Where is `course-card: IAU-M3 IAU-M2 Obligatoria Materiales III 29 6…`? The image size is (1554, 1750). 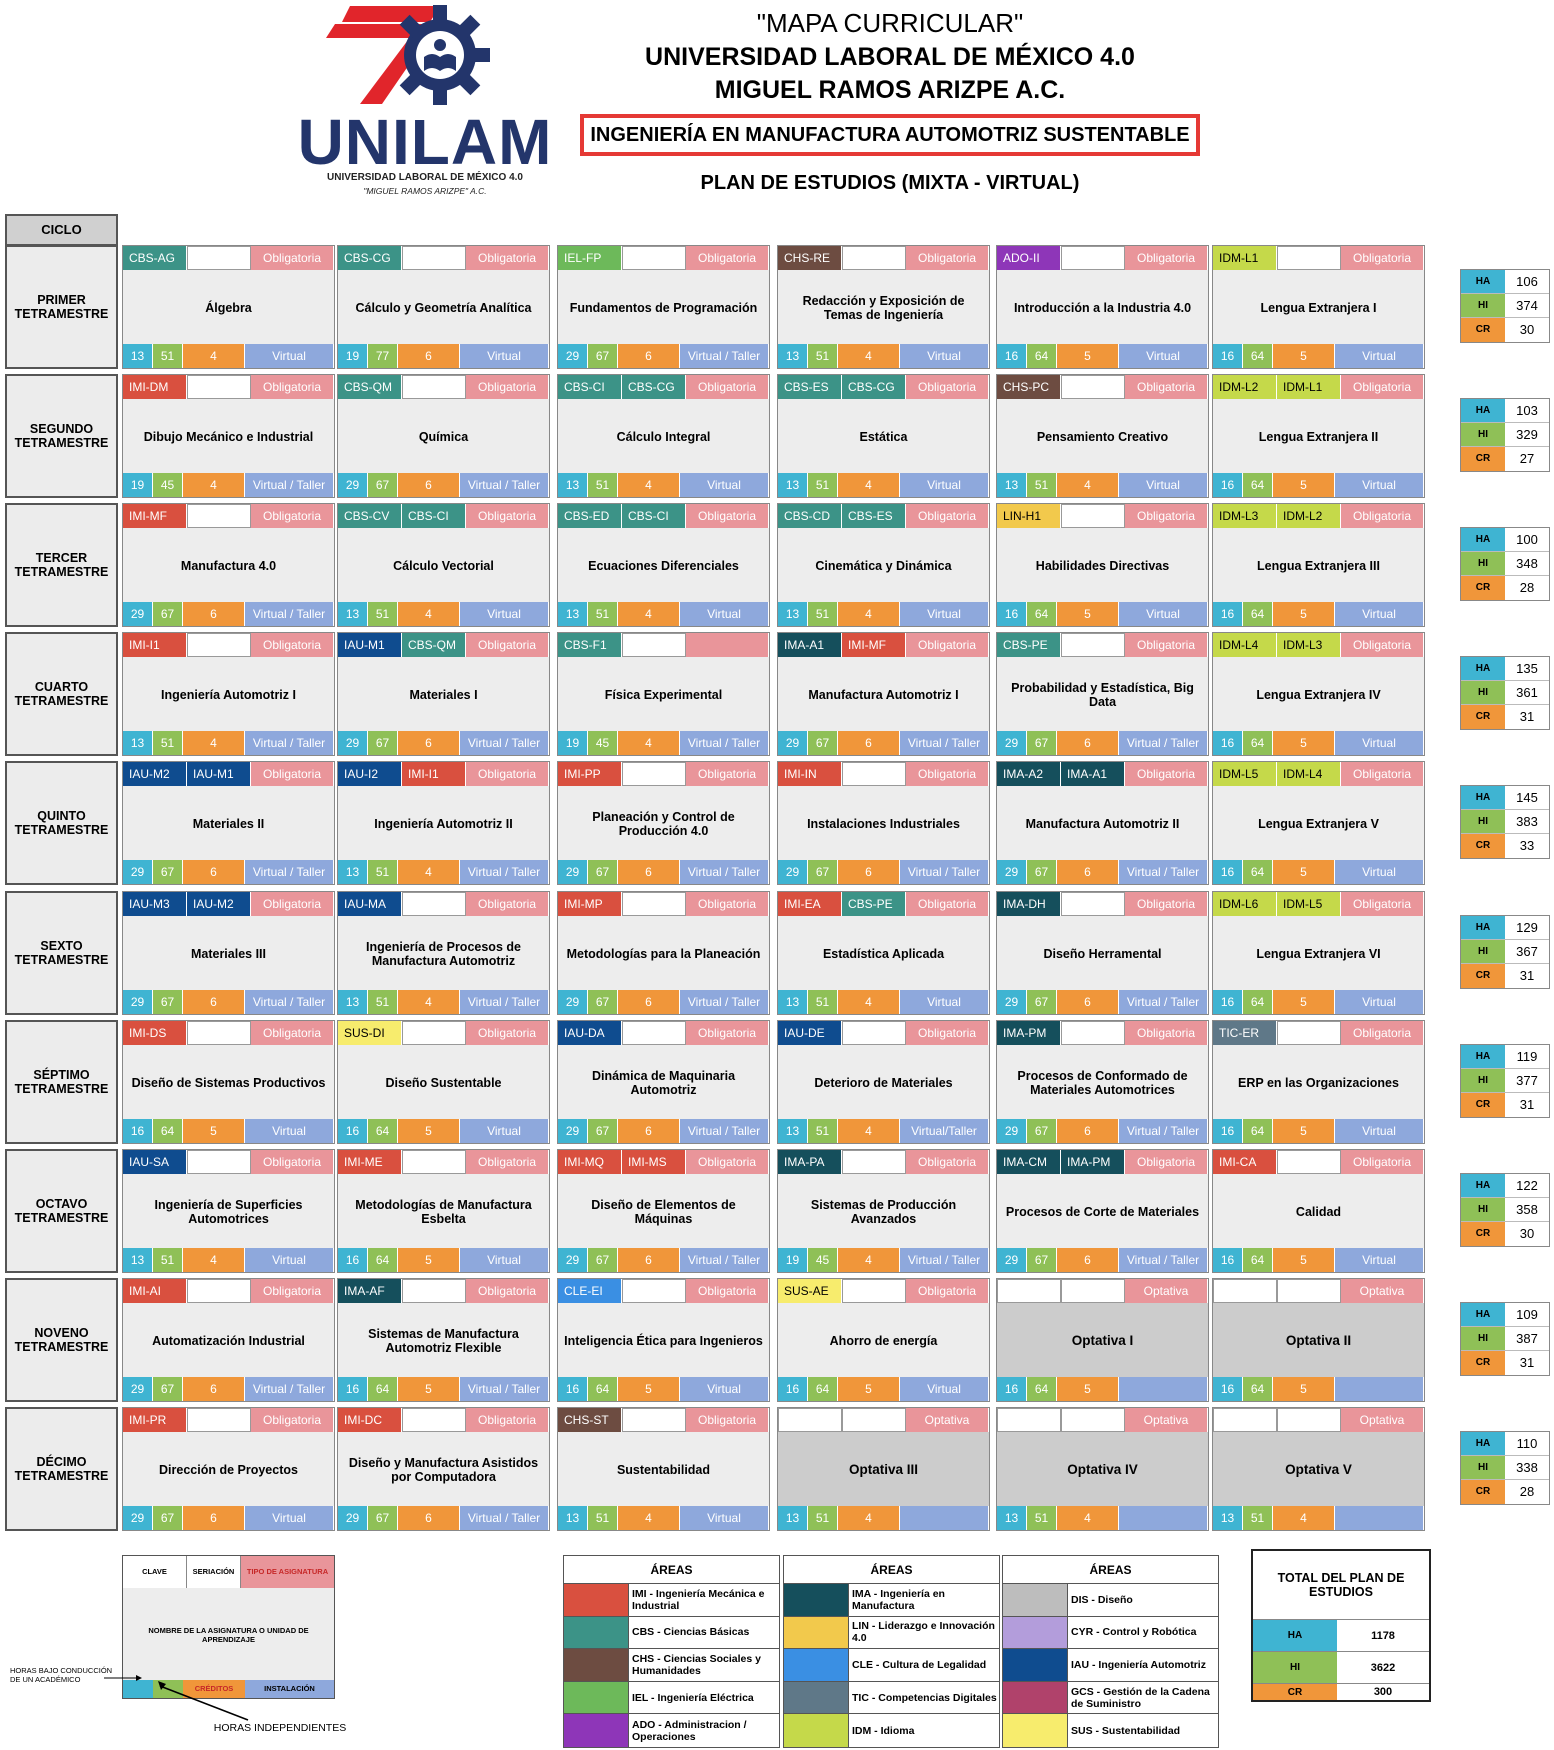 course-card: IAU-M3 IAU-M2 Obligatoria Materiales III 29 6… is located at coordinates (228, 953).